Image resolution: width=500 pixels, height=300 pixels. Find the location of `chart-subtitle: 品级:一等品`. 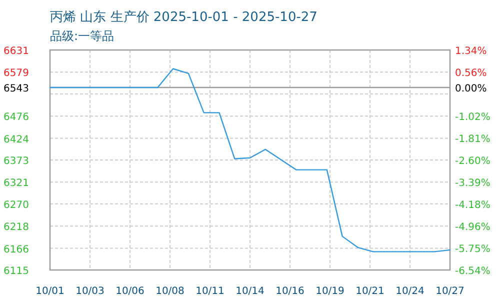

chart-subtitle: 品级:一等品 is located at coordinates (82, 36).